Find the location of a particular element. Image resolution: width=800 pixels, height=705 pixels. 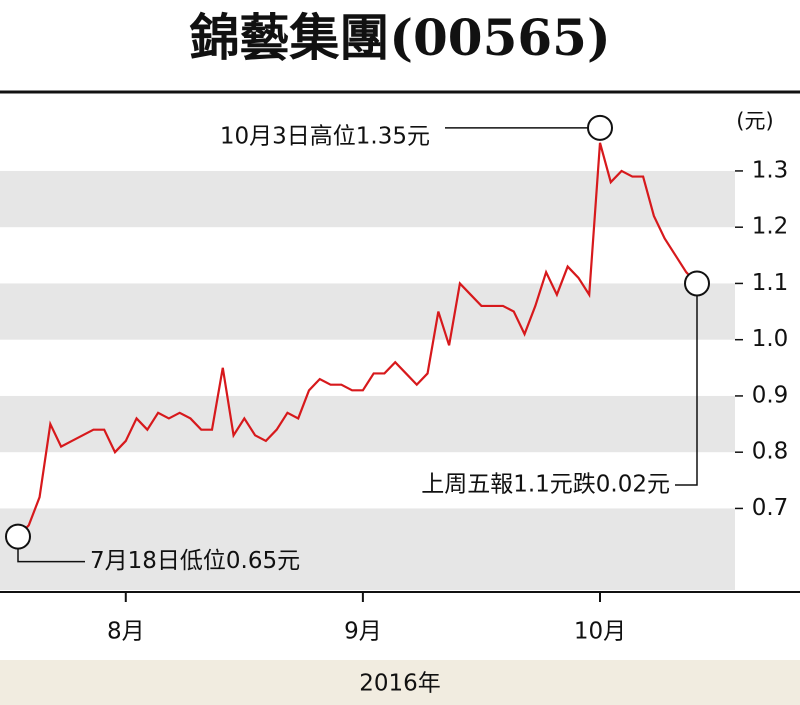

y-tick-label: 1.3 is located at coordinates (770, 170).